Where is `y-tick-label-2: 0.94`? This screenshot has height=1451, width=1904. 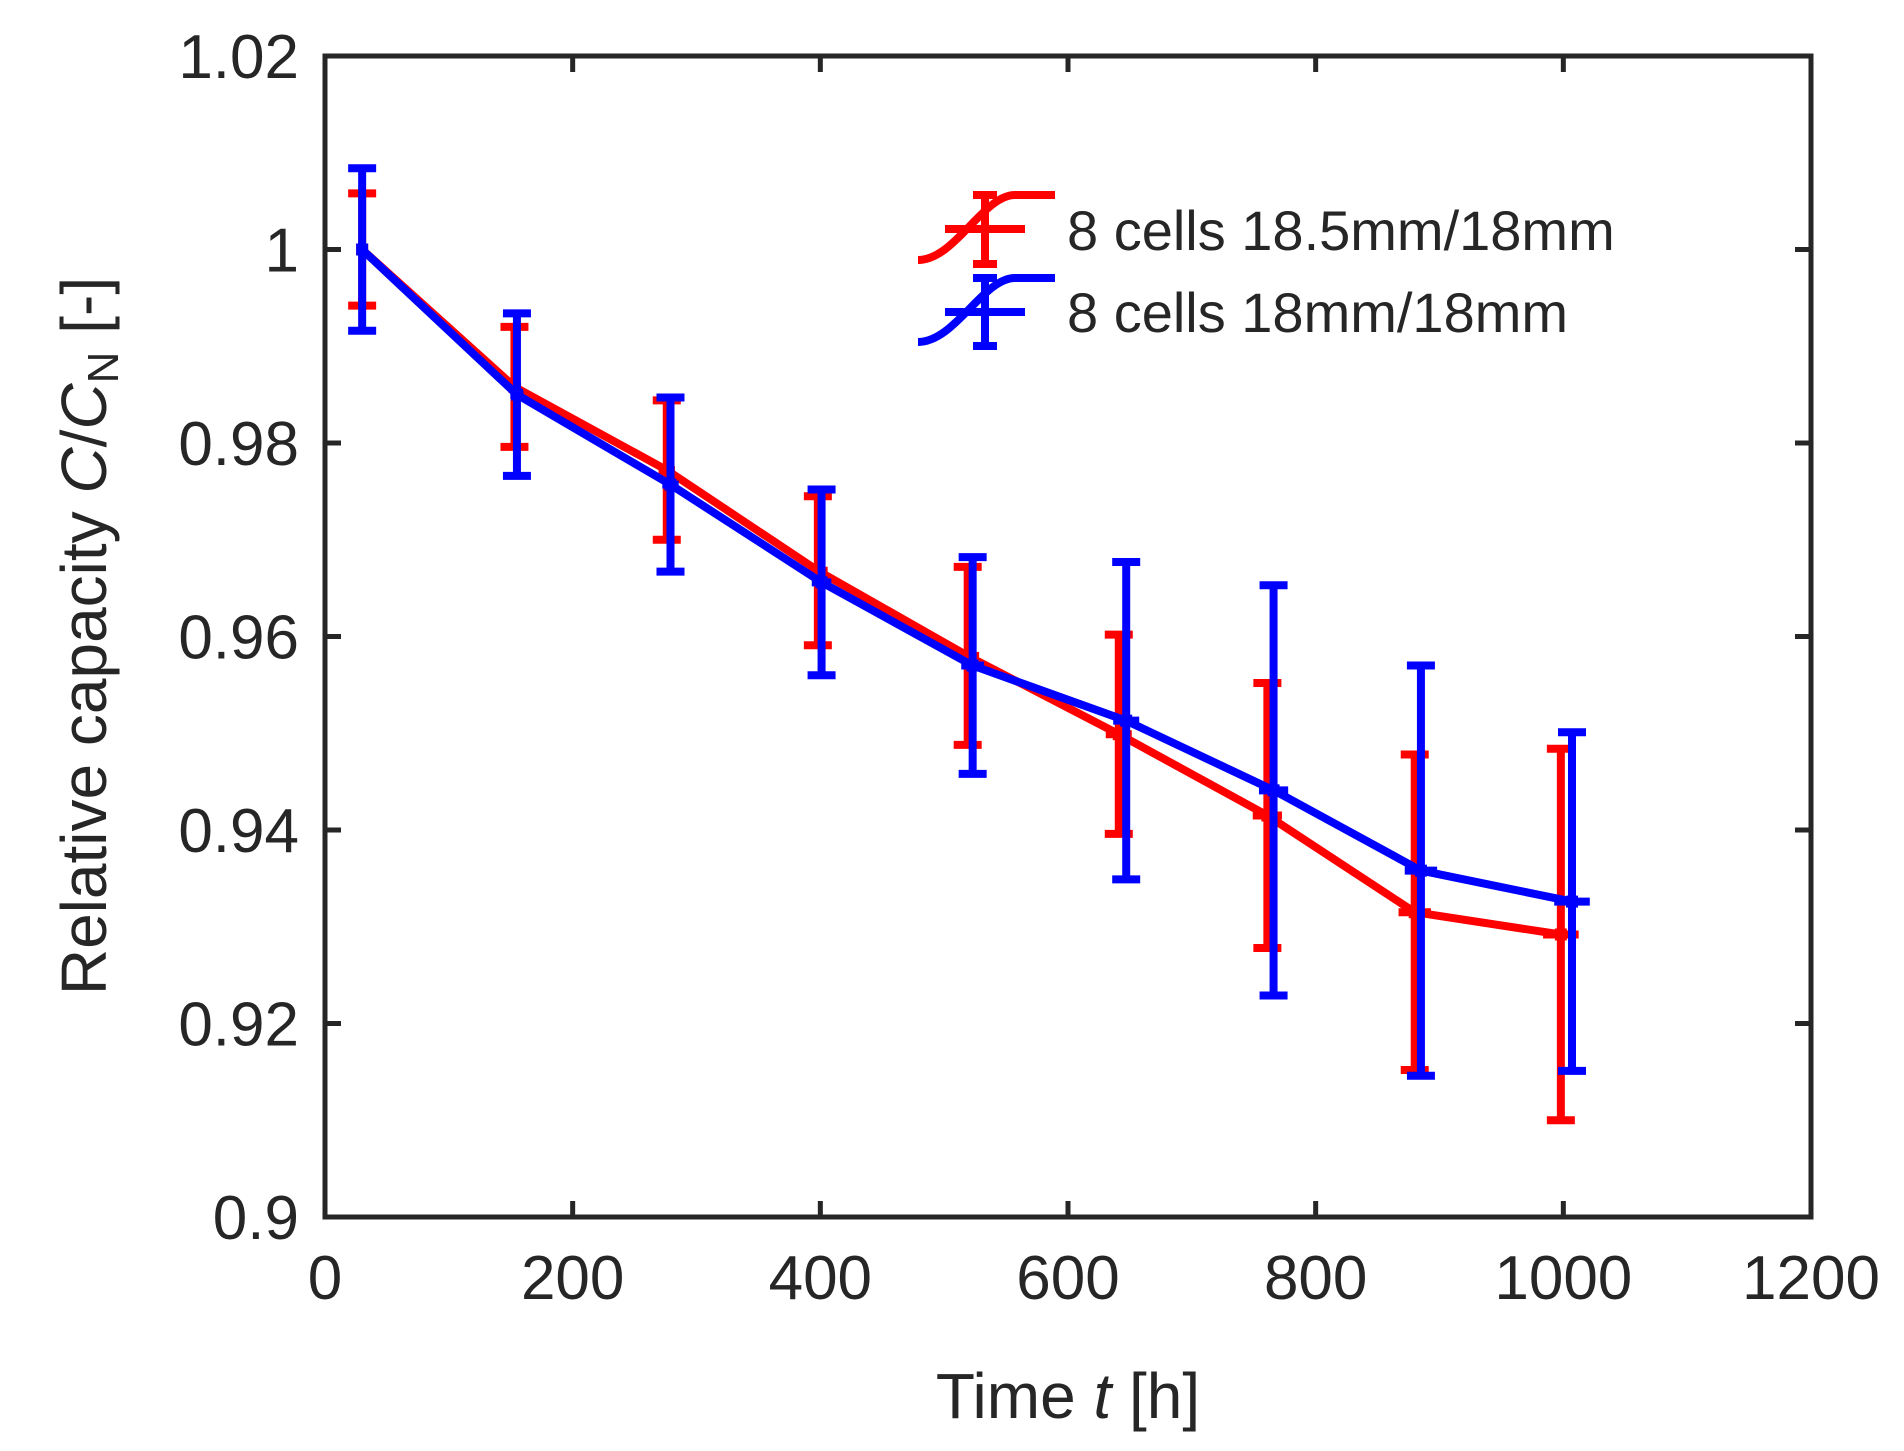 y-tick-label-2: 0.94 is located at coordinates (238, 831).